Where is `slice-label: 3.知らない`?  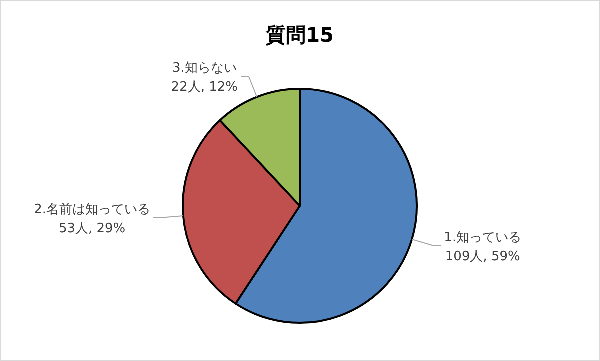
slice-label: 3.知らない is located at coordinates (204, 68).